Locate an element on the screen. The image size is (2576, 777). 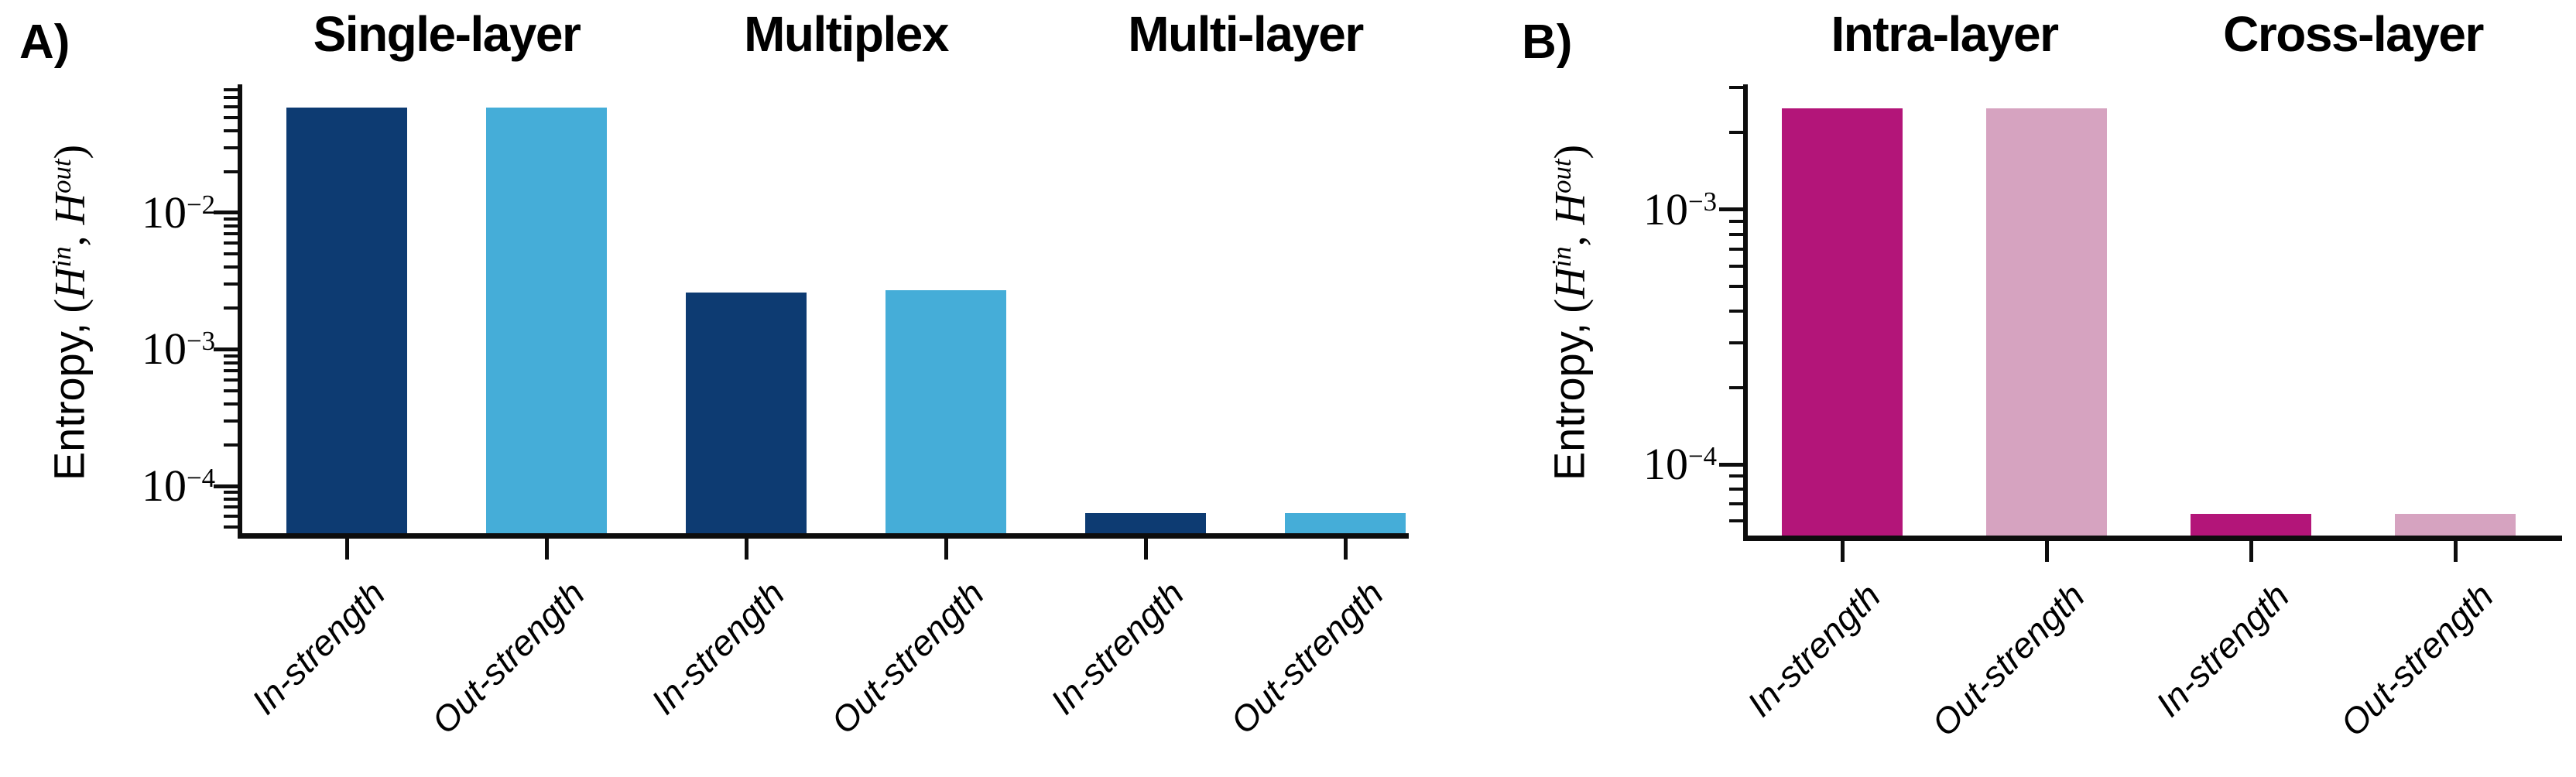
h-out-superscript: out is located at coordinates (1562, 176).